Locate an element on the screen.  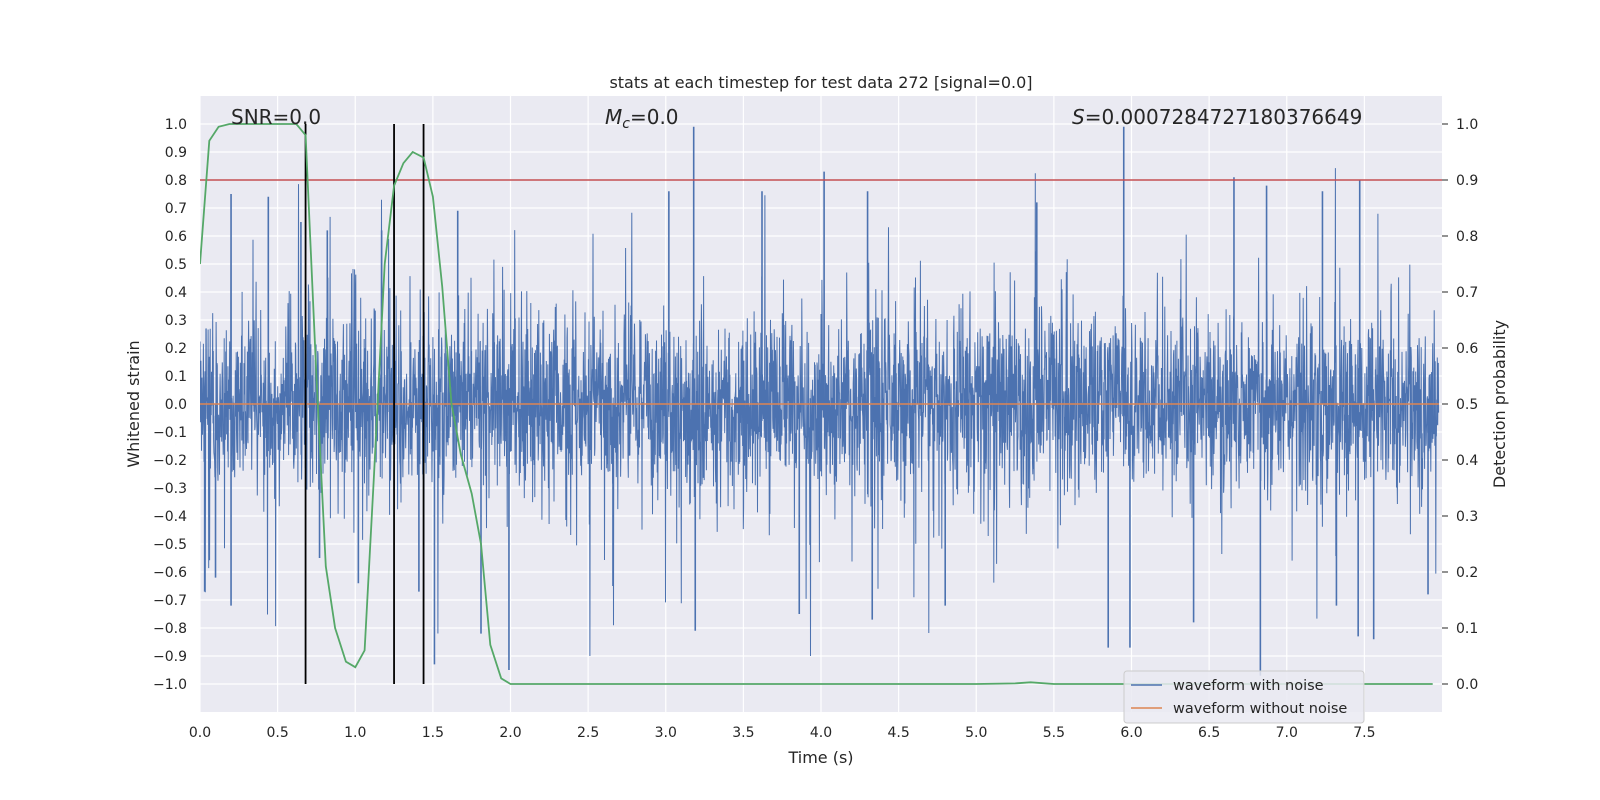
right-y-tick-label: 0.8 is located at coordinates (1467, 237).